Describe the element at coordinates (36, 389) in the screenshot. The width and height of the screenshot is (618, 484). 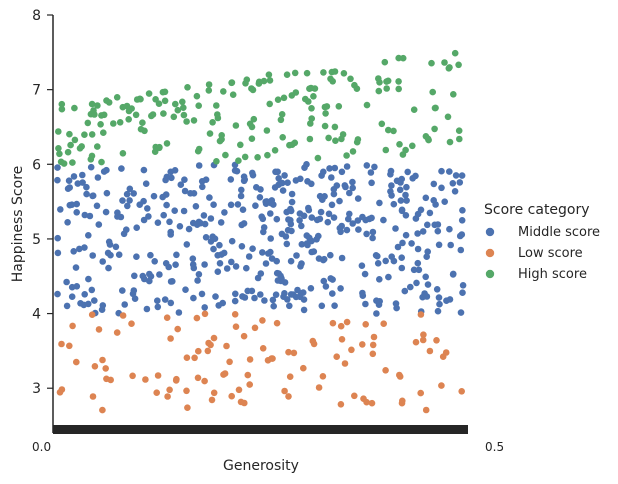
I see `y-tick-label: 3` at that location.